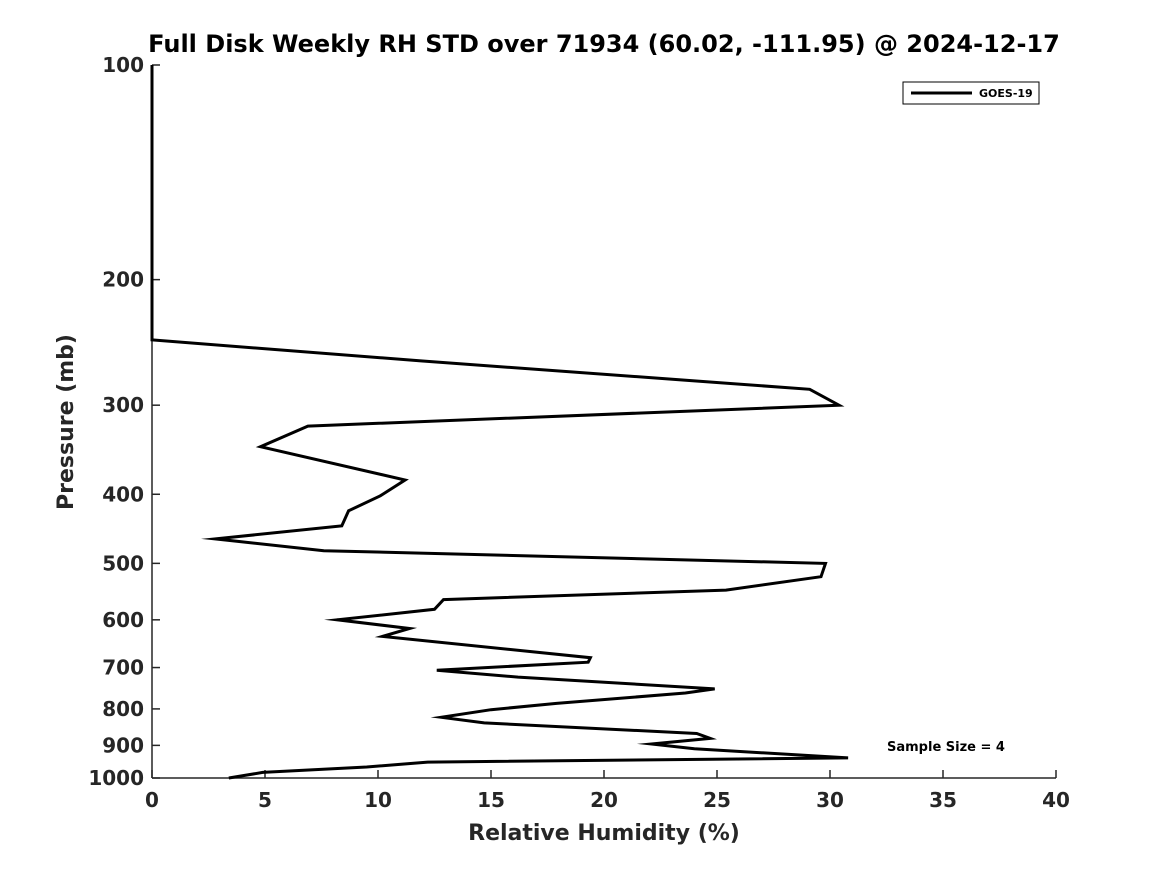  I want to click on sample-size-annotation: Sample Size = 4, so click(946, 747).